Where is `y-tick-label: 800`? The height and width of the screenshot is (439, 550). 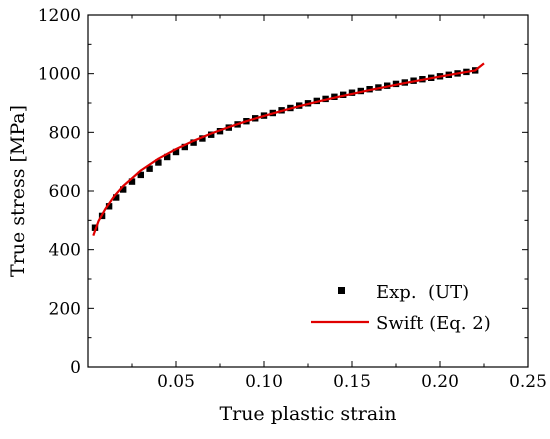
y-tick-label: 800 is located at coordinates (65, 133).